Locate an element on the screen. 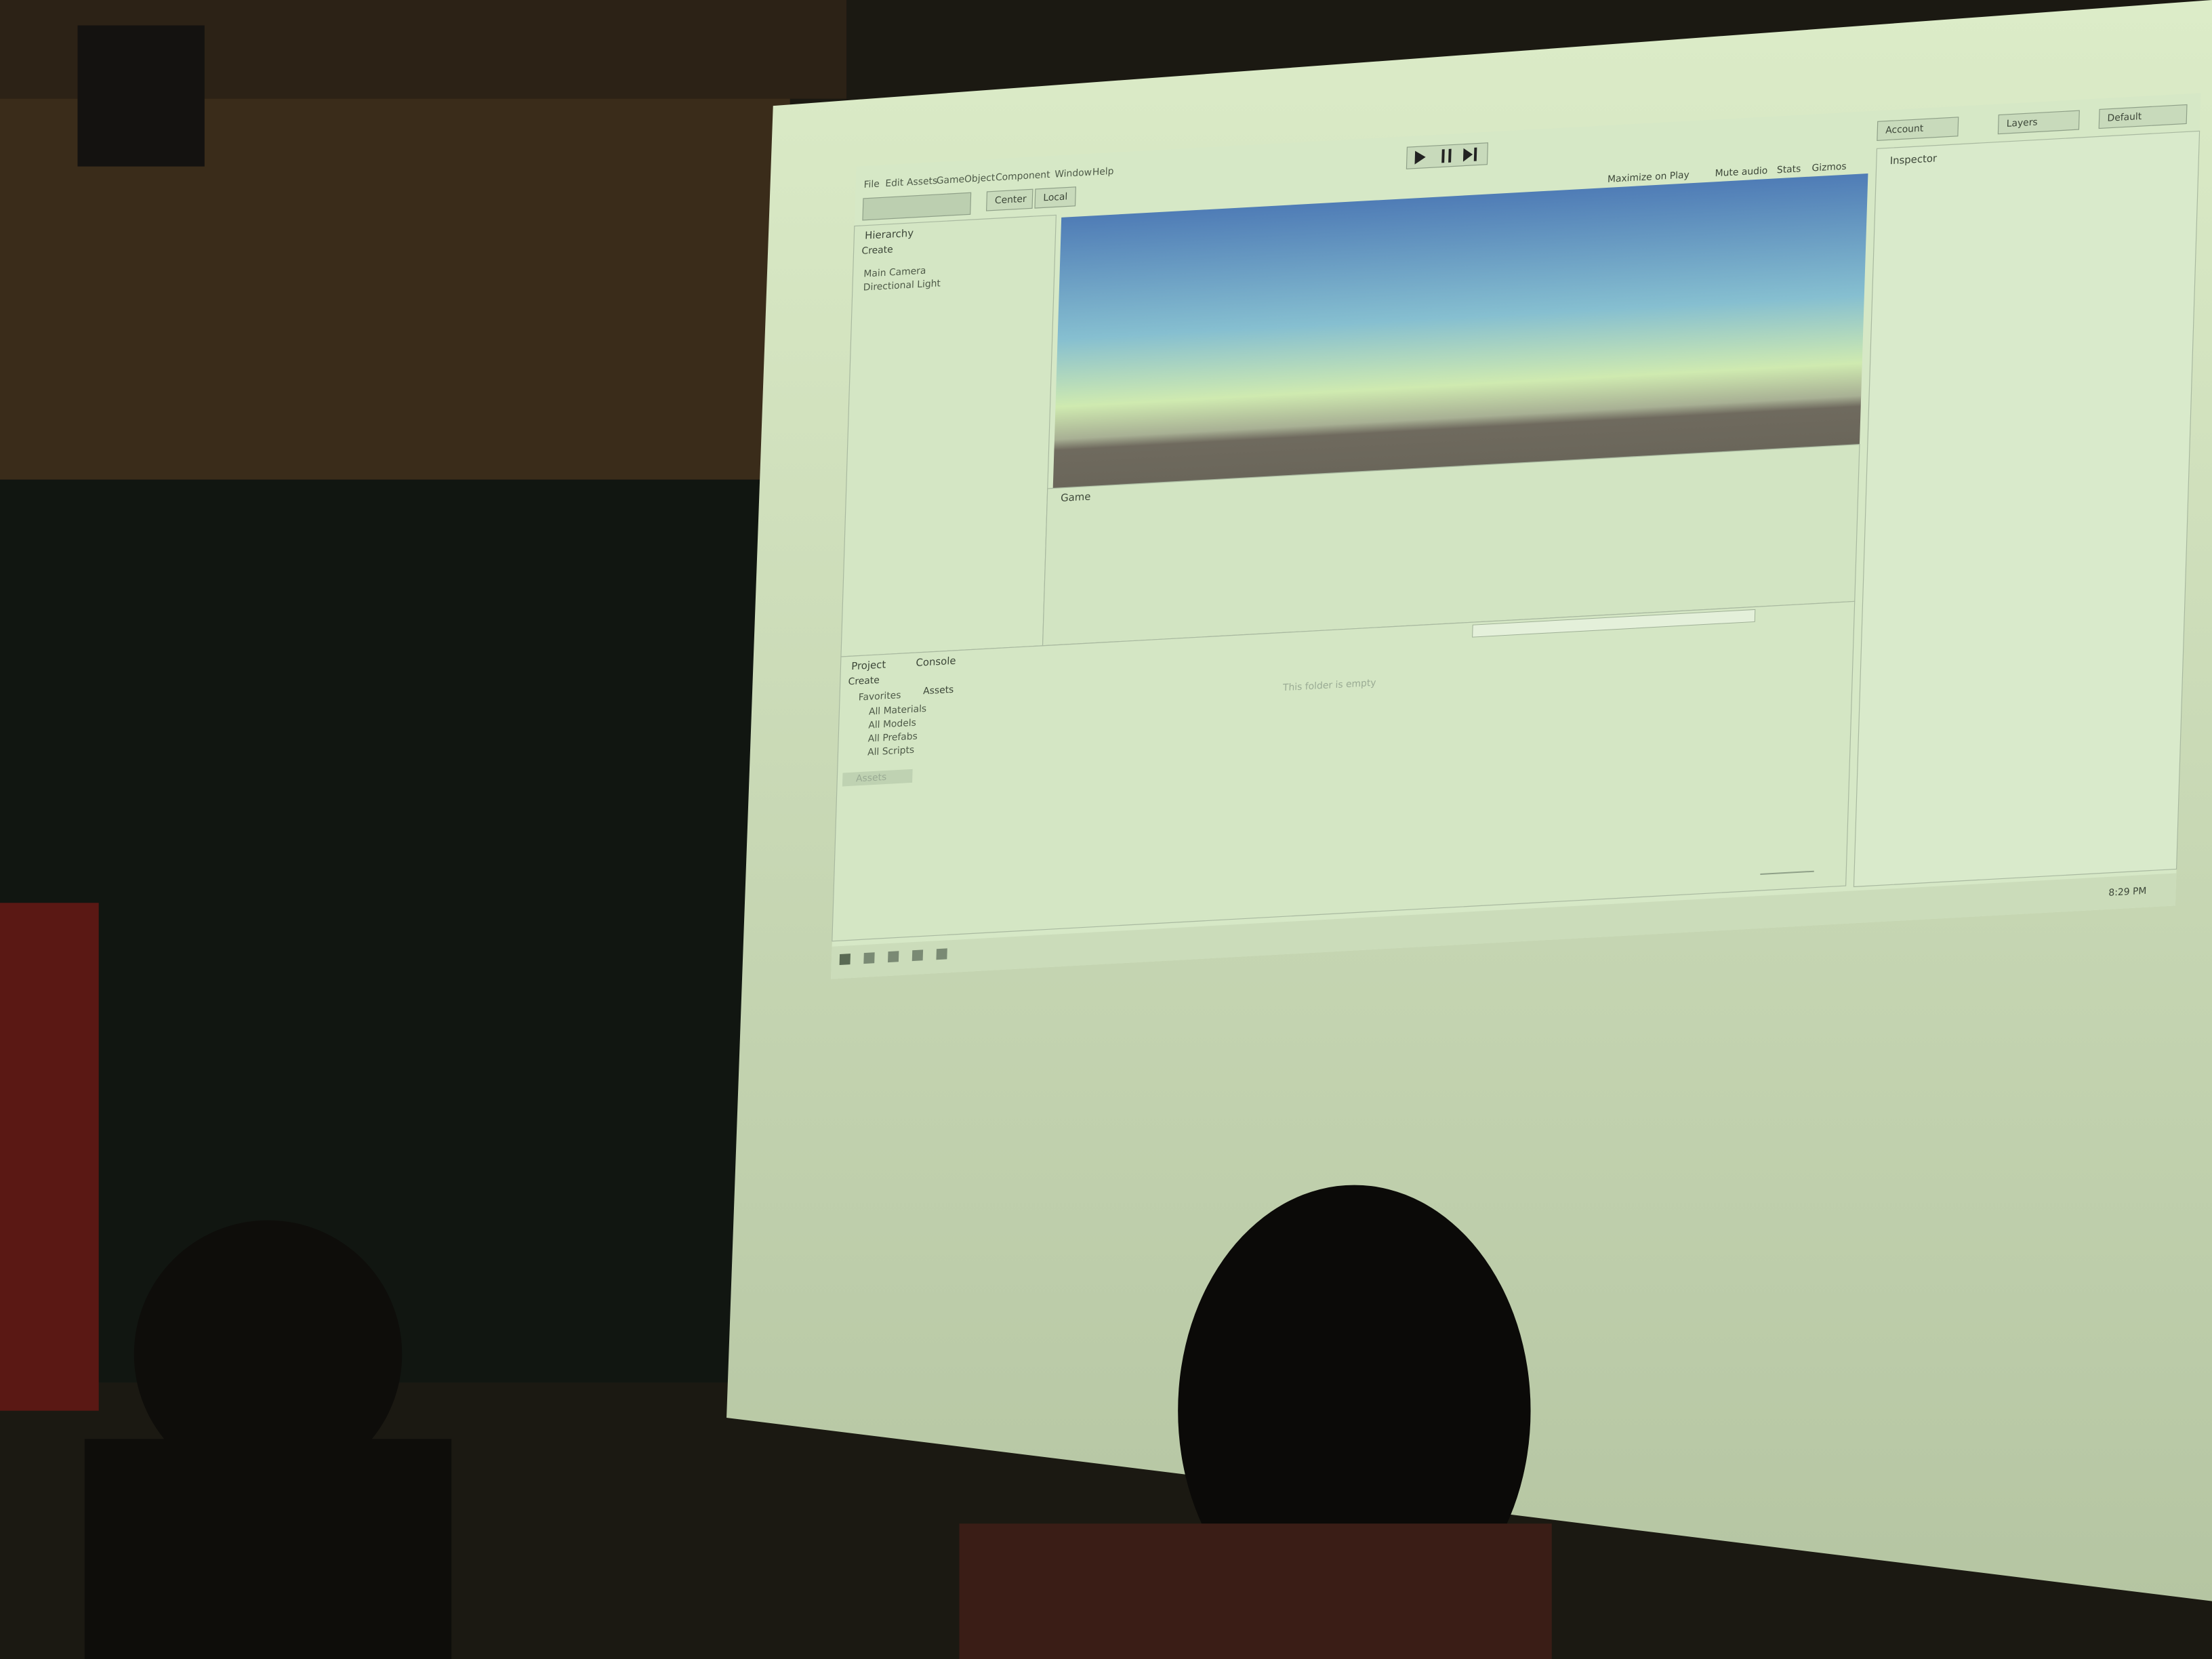 The image size is (2212, 1659). folder: Assets is located at coordinates (872, 778).